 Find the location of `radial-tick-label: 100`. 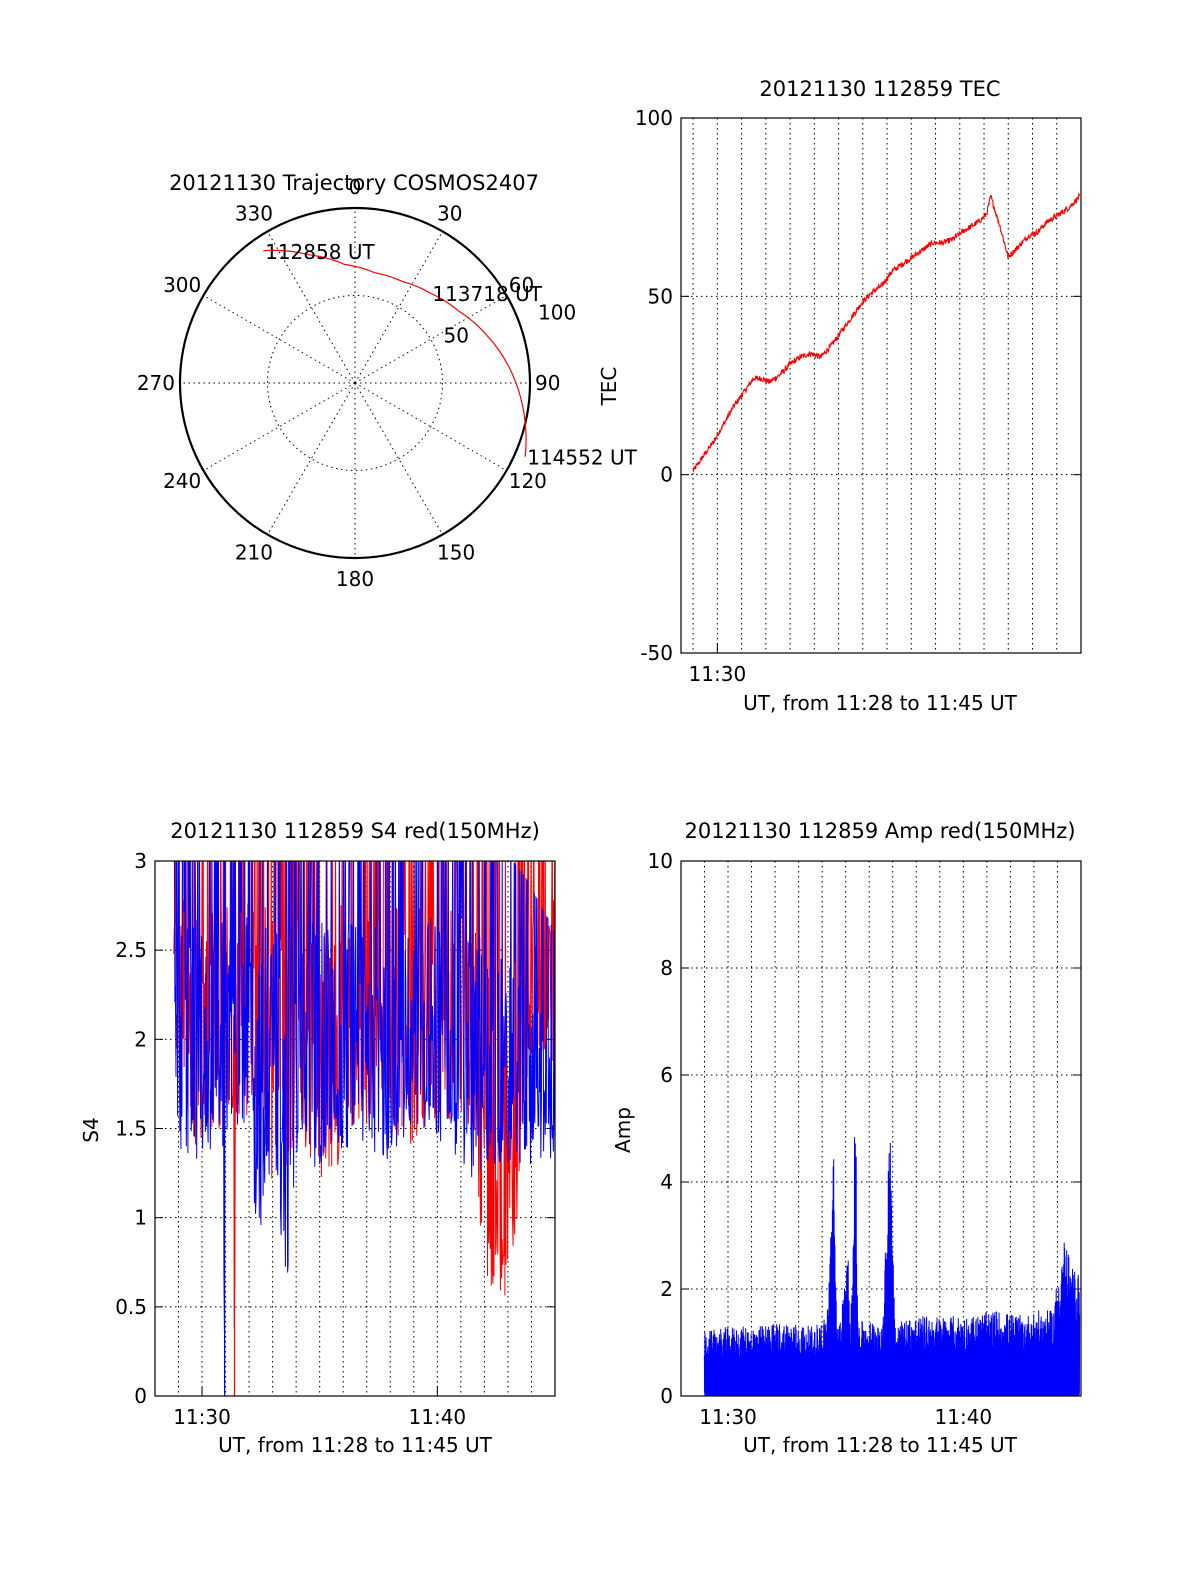

radial-tick-label: 100 is located at coordinates (557, 313).